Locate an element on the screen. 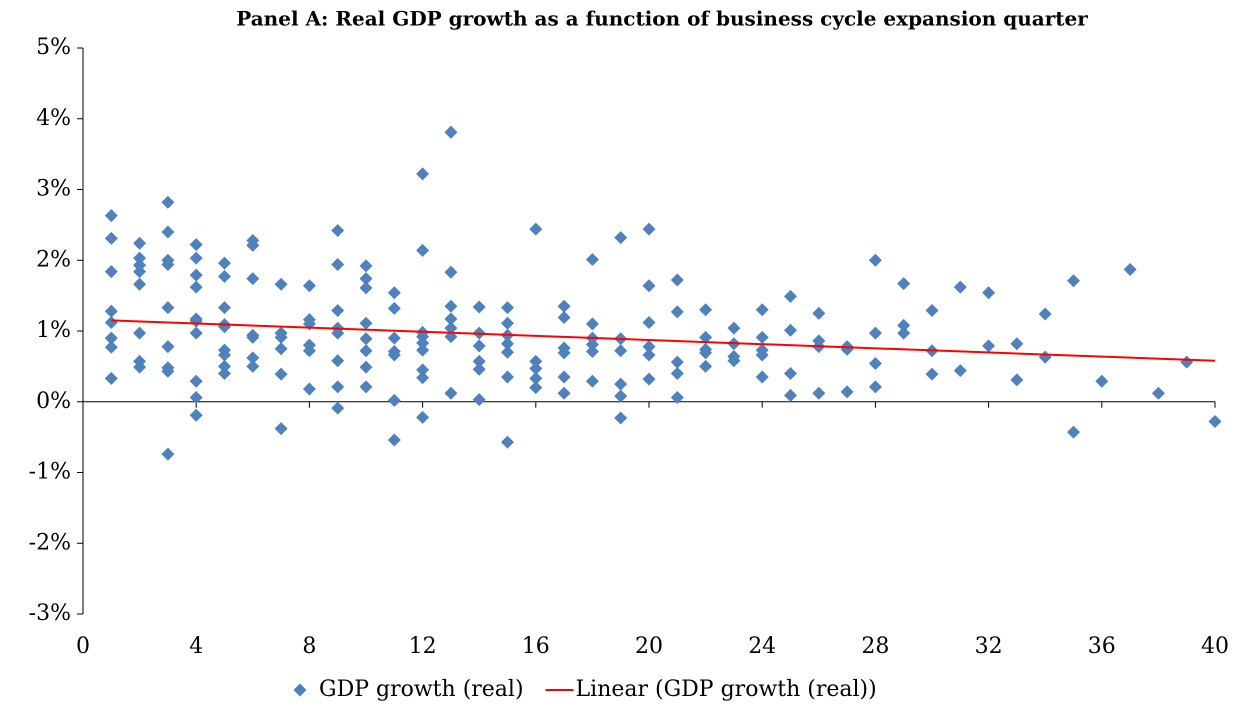 The image size is (1241, 716). x-tick-label: 28 is located at coordinates (875, 646).